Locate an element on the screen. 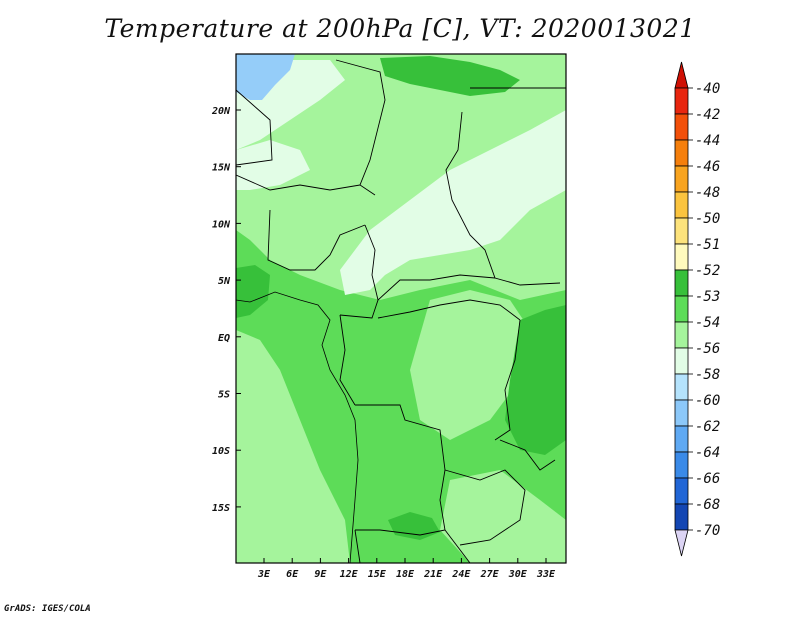  border-west-sahel is located at coordinates (298, 182).